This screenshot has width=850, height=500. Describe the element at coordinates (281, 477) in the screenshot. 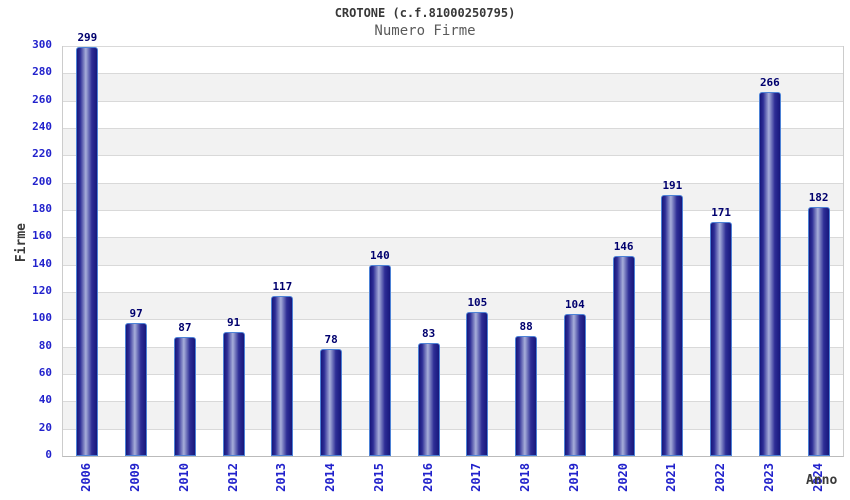

I see `x-tick-label: 2013` at that location.